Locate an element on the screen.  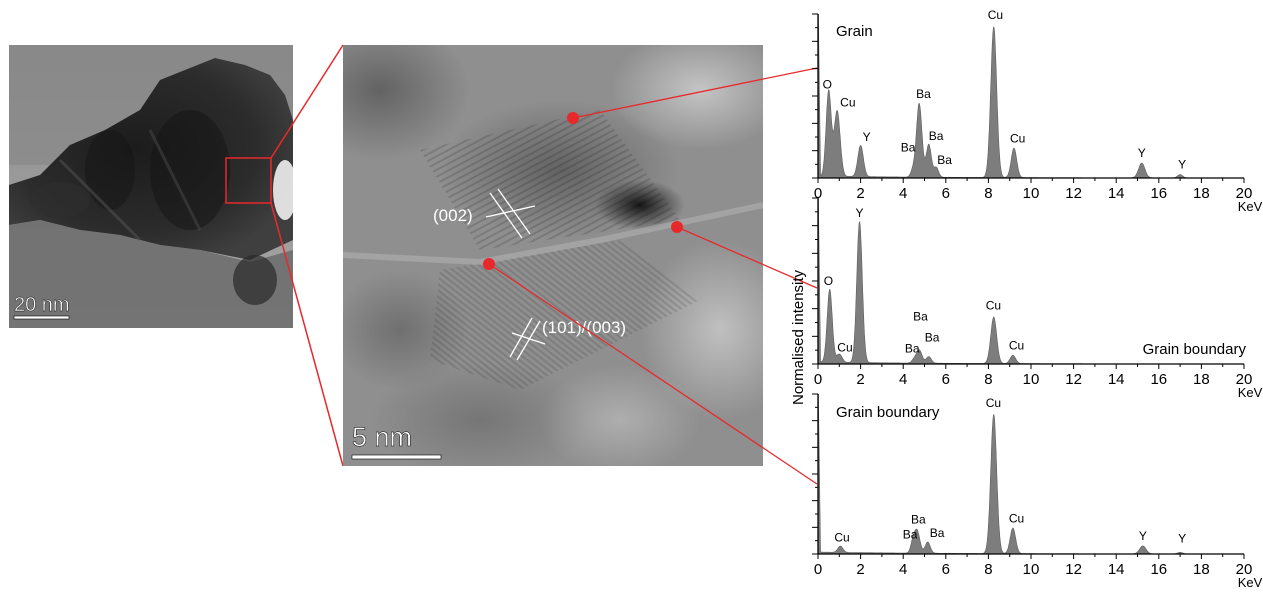
left-scale-bar: 20 nm is located at coordinates (41, 307).